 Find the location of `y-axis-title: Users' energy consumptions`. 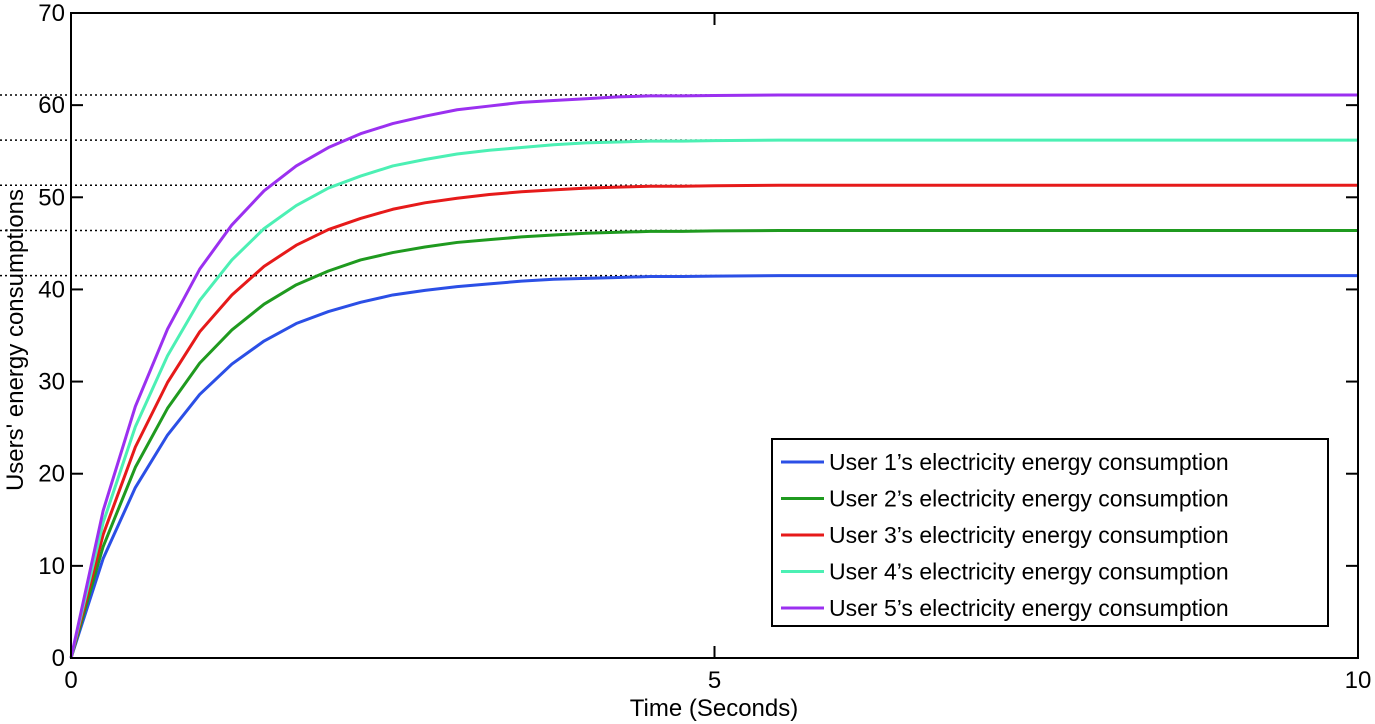

y-axis-title: Users' energy consumptions is located at coordinates (15, 340).